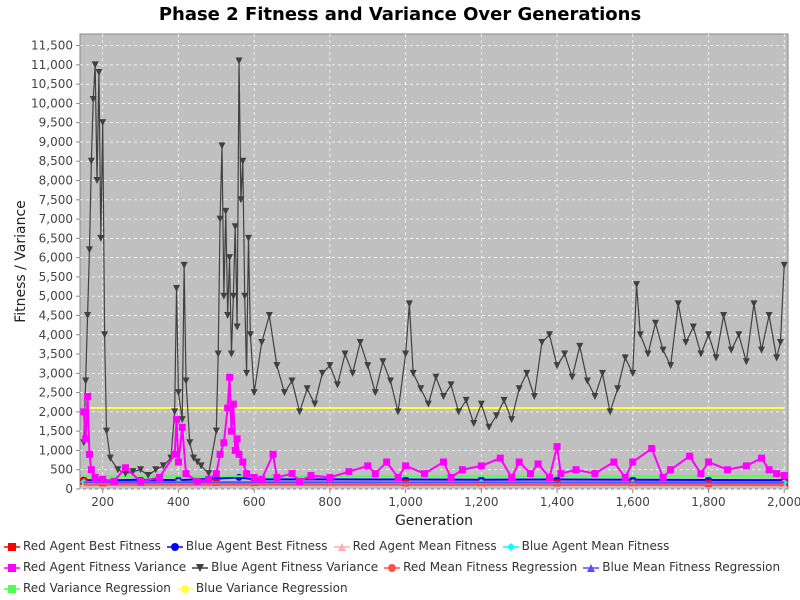  Describe the element at coordinates (56, 142) in the screenshot. I see `y-tick-label: 9,000` at that location.